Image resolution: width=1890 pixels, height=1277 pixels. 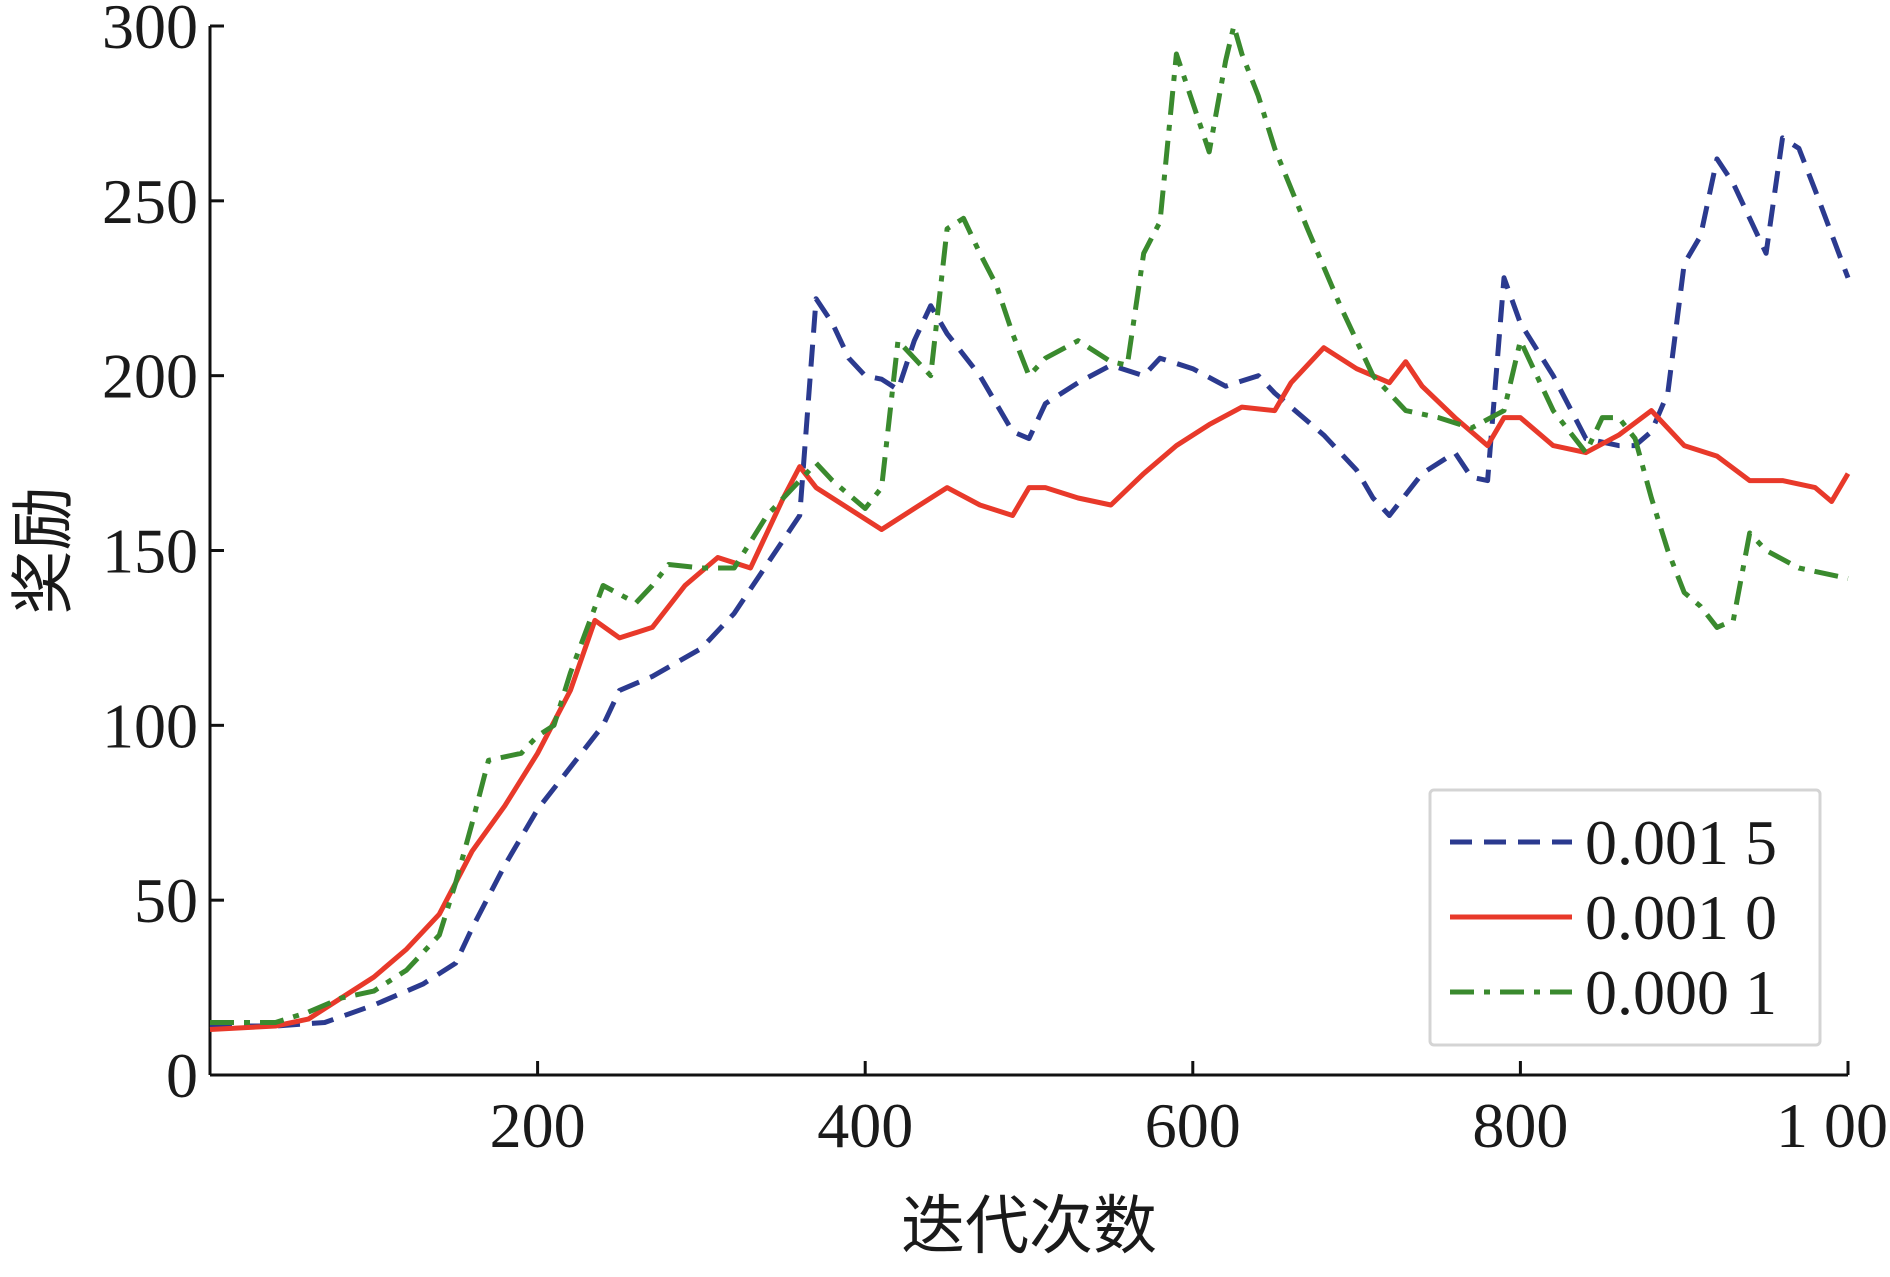 What do you see at coordinates (150, 31) in the screenshot?
I see `y-tick-label: 300` at bounding box center [150, 31].